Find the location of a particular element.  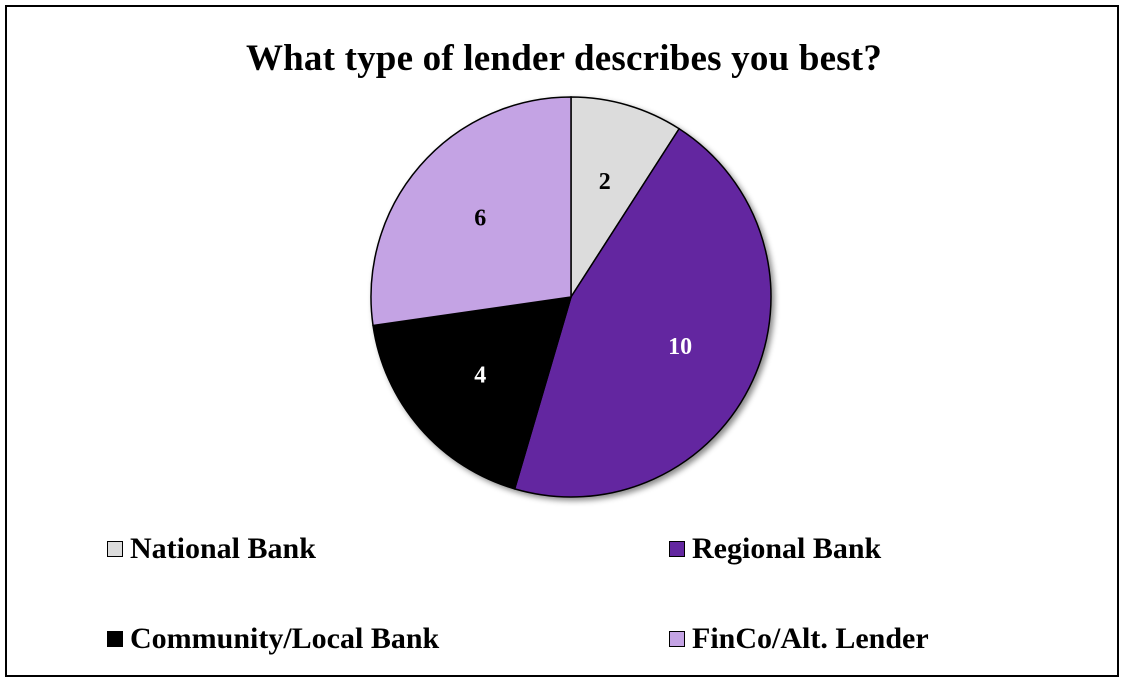

legend-label-regional-bank: Regional Bank is located at coordinates (787, 548).